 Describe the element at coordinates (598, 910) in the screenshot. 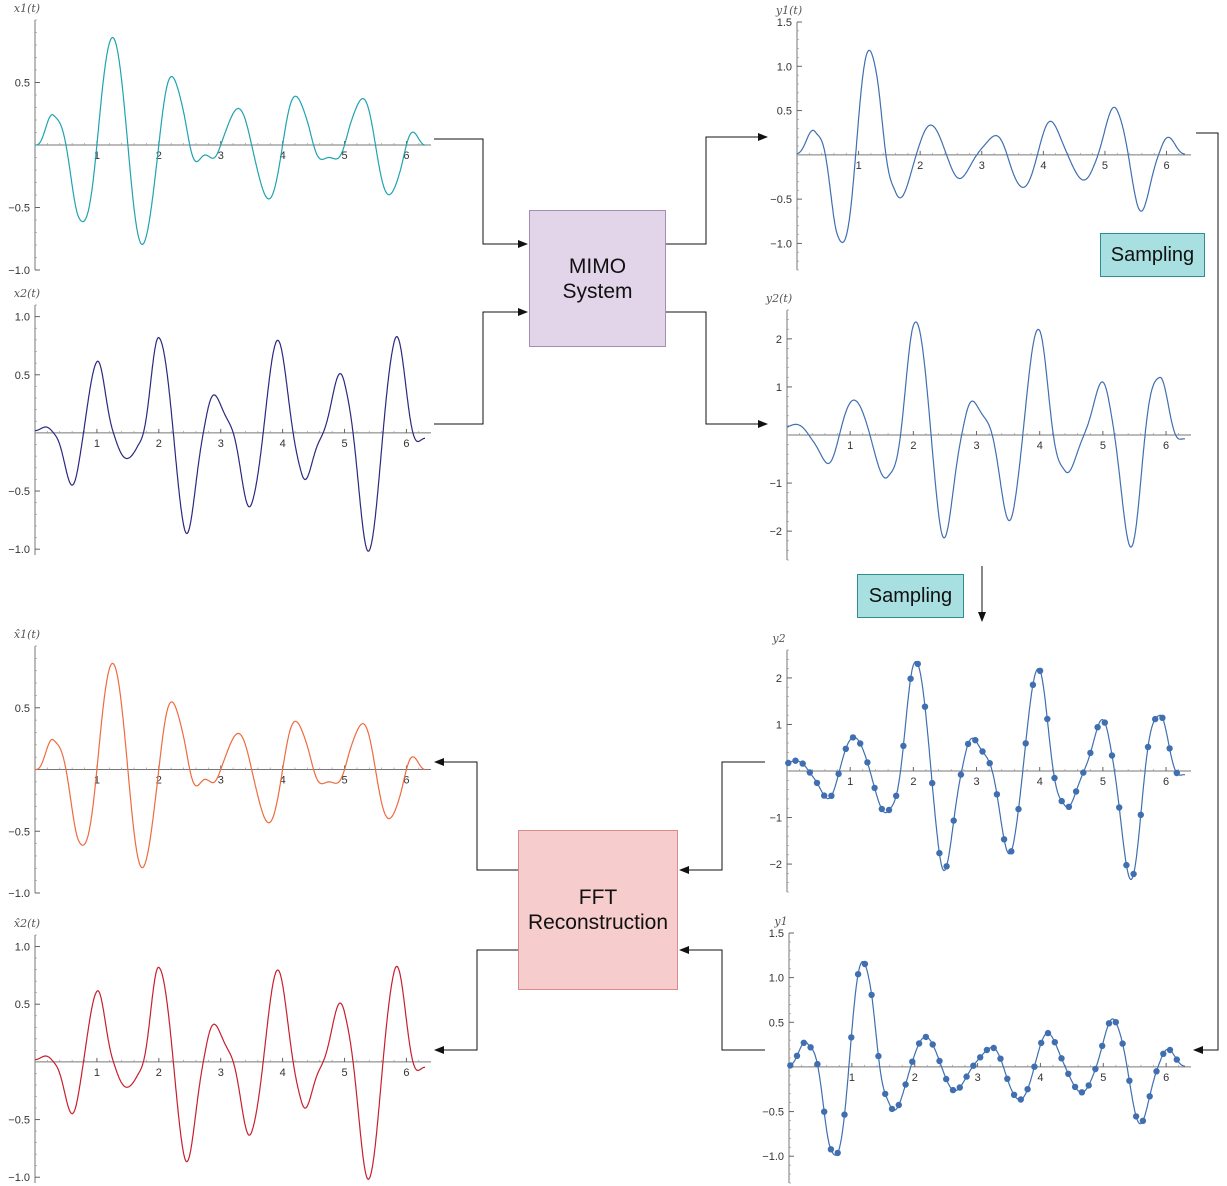

I see `fft-reconstruction-block: FFT Reconstruction` at that location.